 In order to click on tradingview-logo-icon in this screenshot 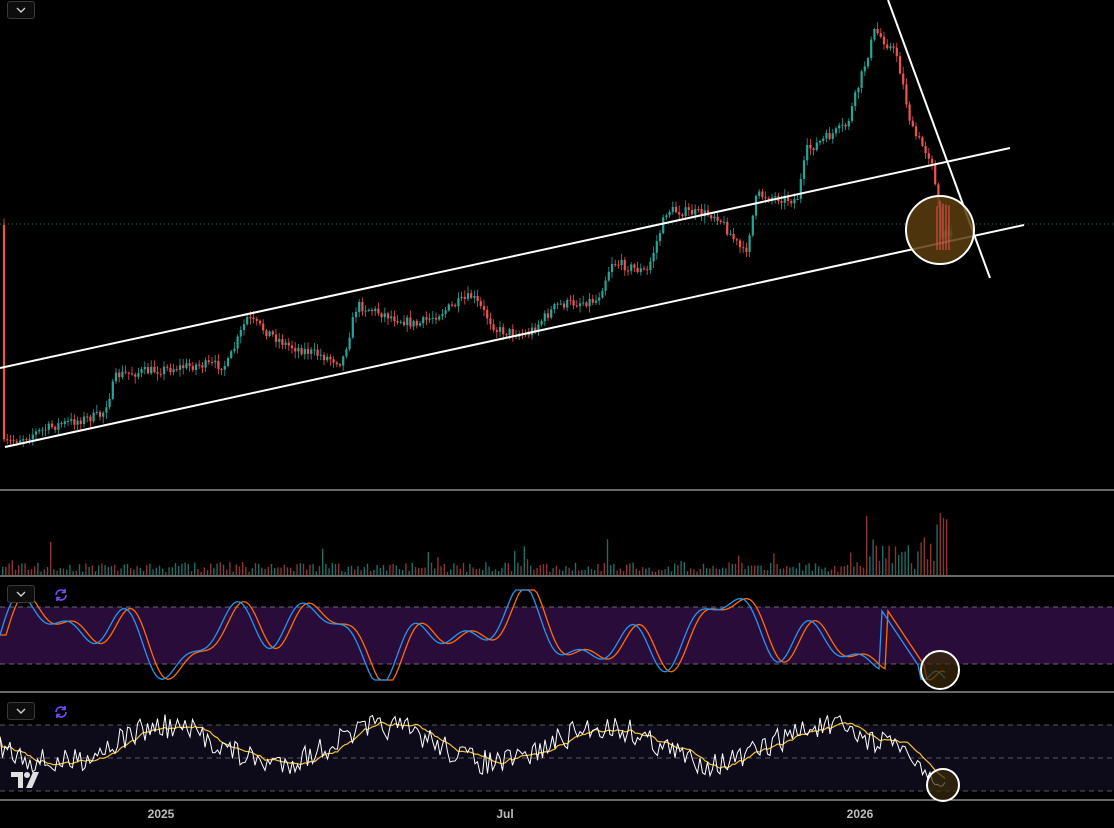, I will do `click(27, 780)`.